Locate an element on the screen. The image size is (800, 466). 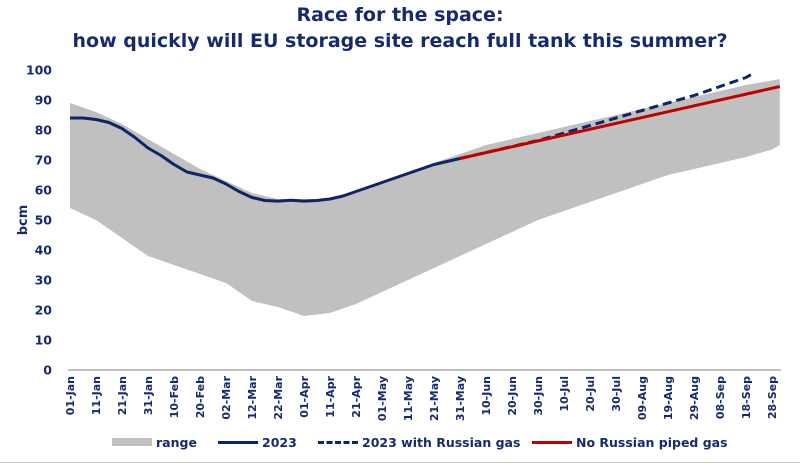
x-tick-label: 29-Aug is located at coordinates (694, 398).